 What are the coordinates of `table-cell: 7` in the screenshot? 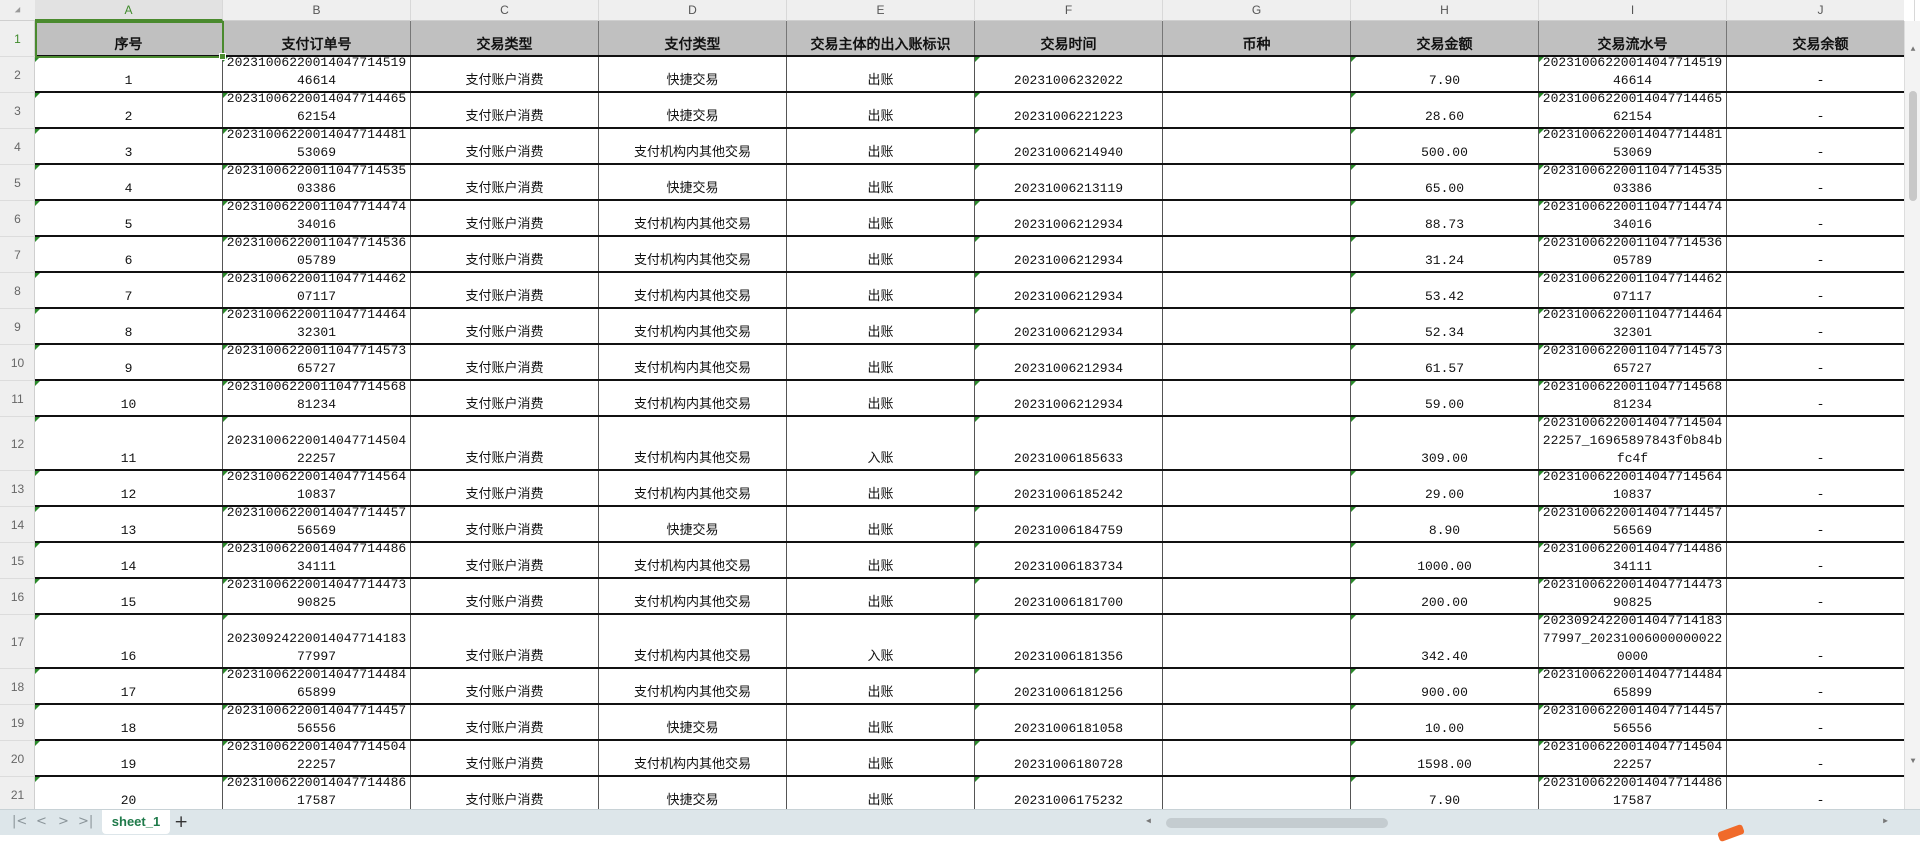 It's located at (129, 290).